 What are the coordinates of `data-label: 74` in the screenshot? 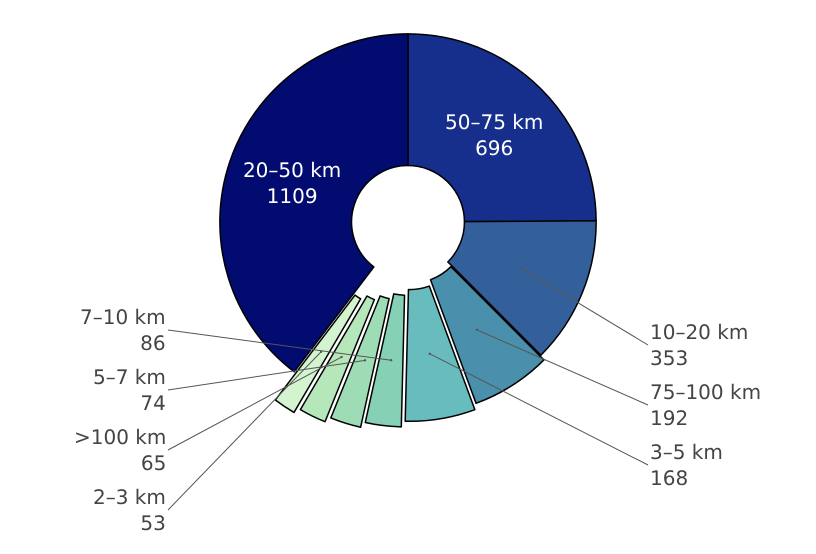 It's located at (153, 403).